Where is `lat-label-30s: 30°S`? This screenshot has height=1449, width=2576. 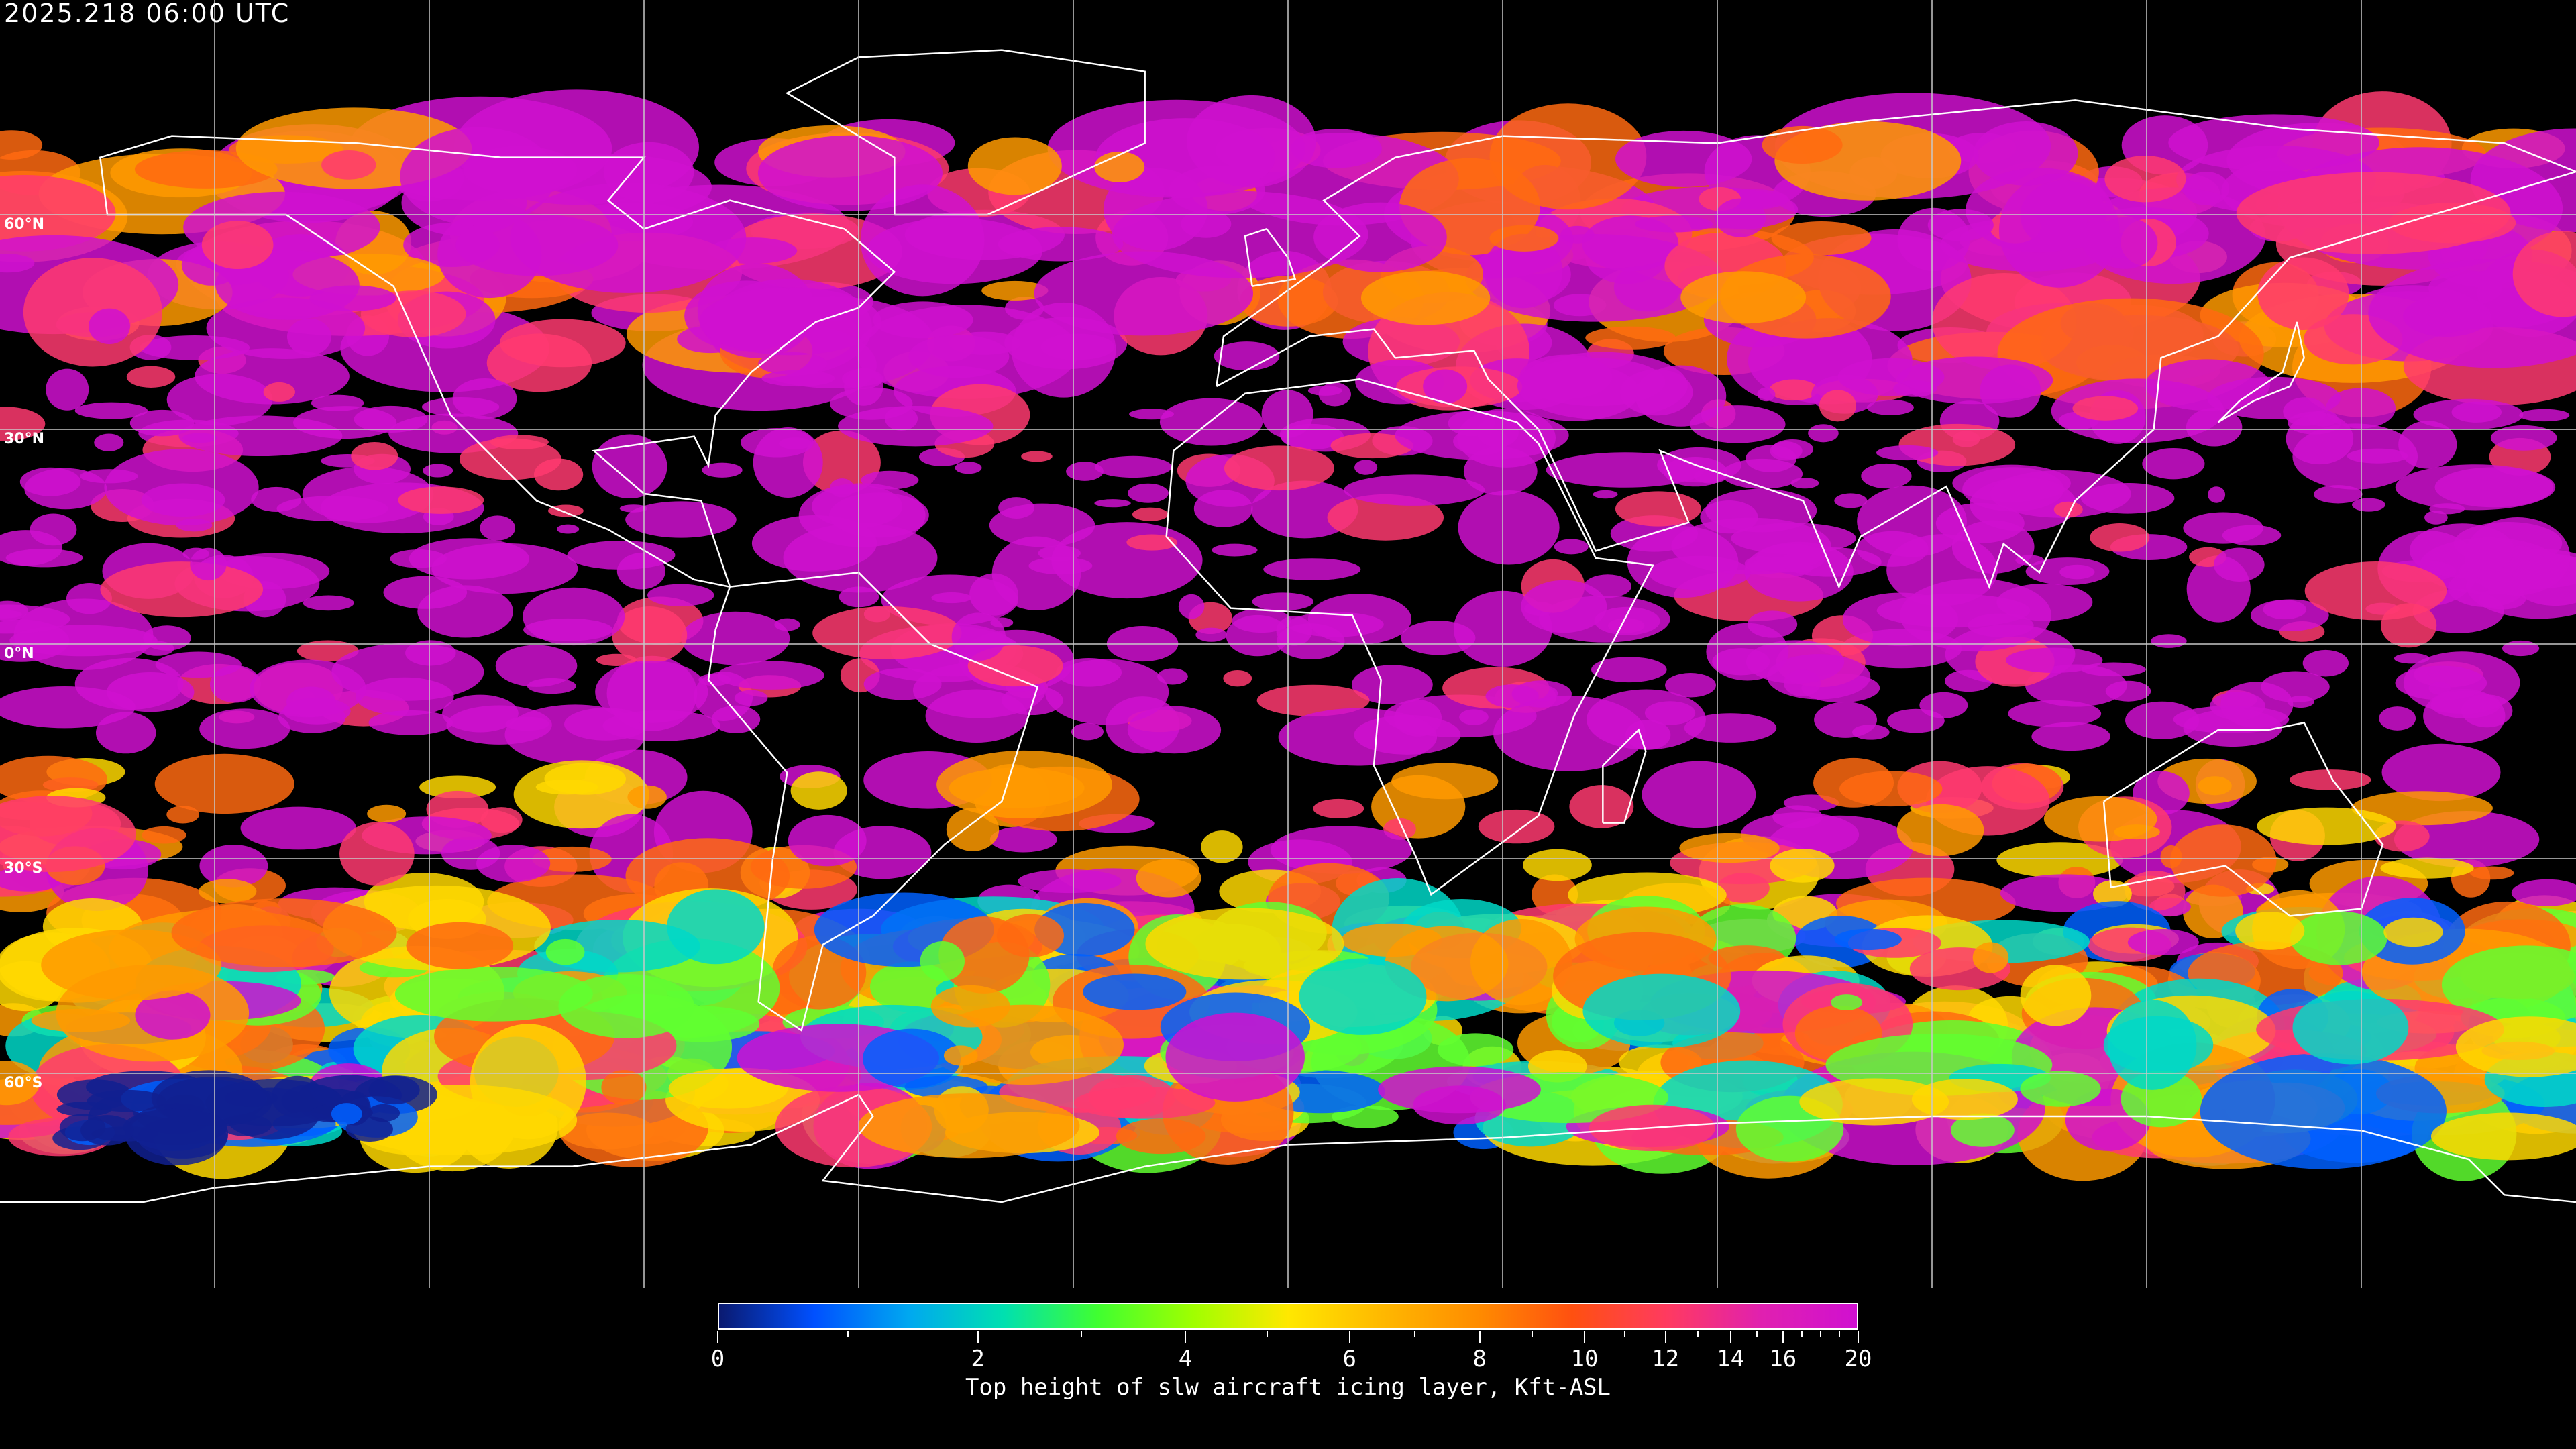
lat-label-30s: 30°S is located at coordinates (23, 868).